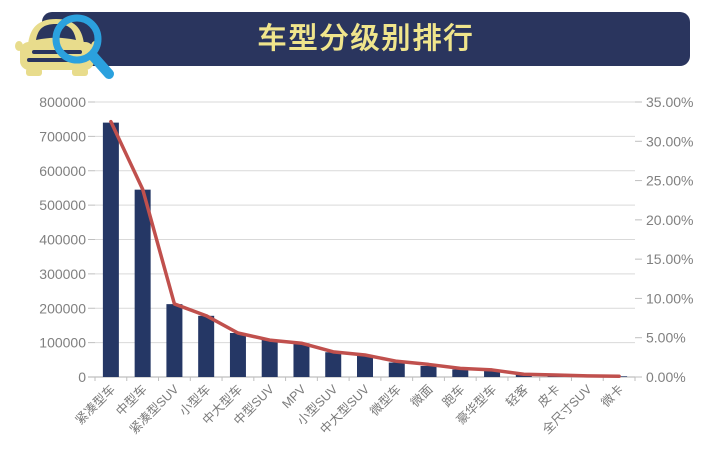  What do you see at coordinates (453, 396) in the screenshot?
I see `x-axis-label: 跑车` at bounding box center [453, 396].